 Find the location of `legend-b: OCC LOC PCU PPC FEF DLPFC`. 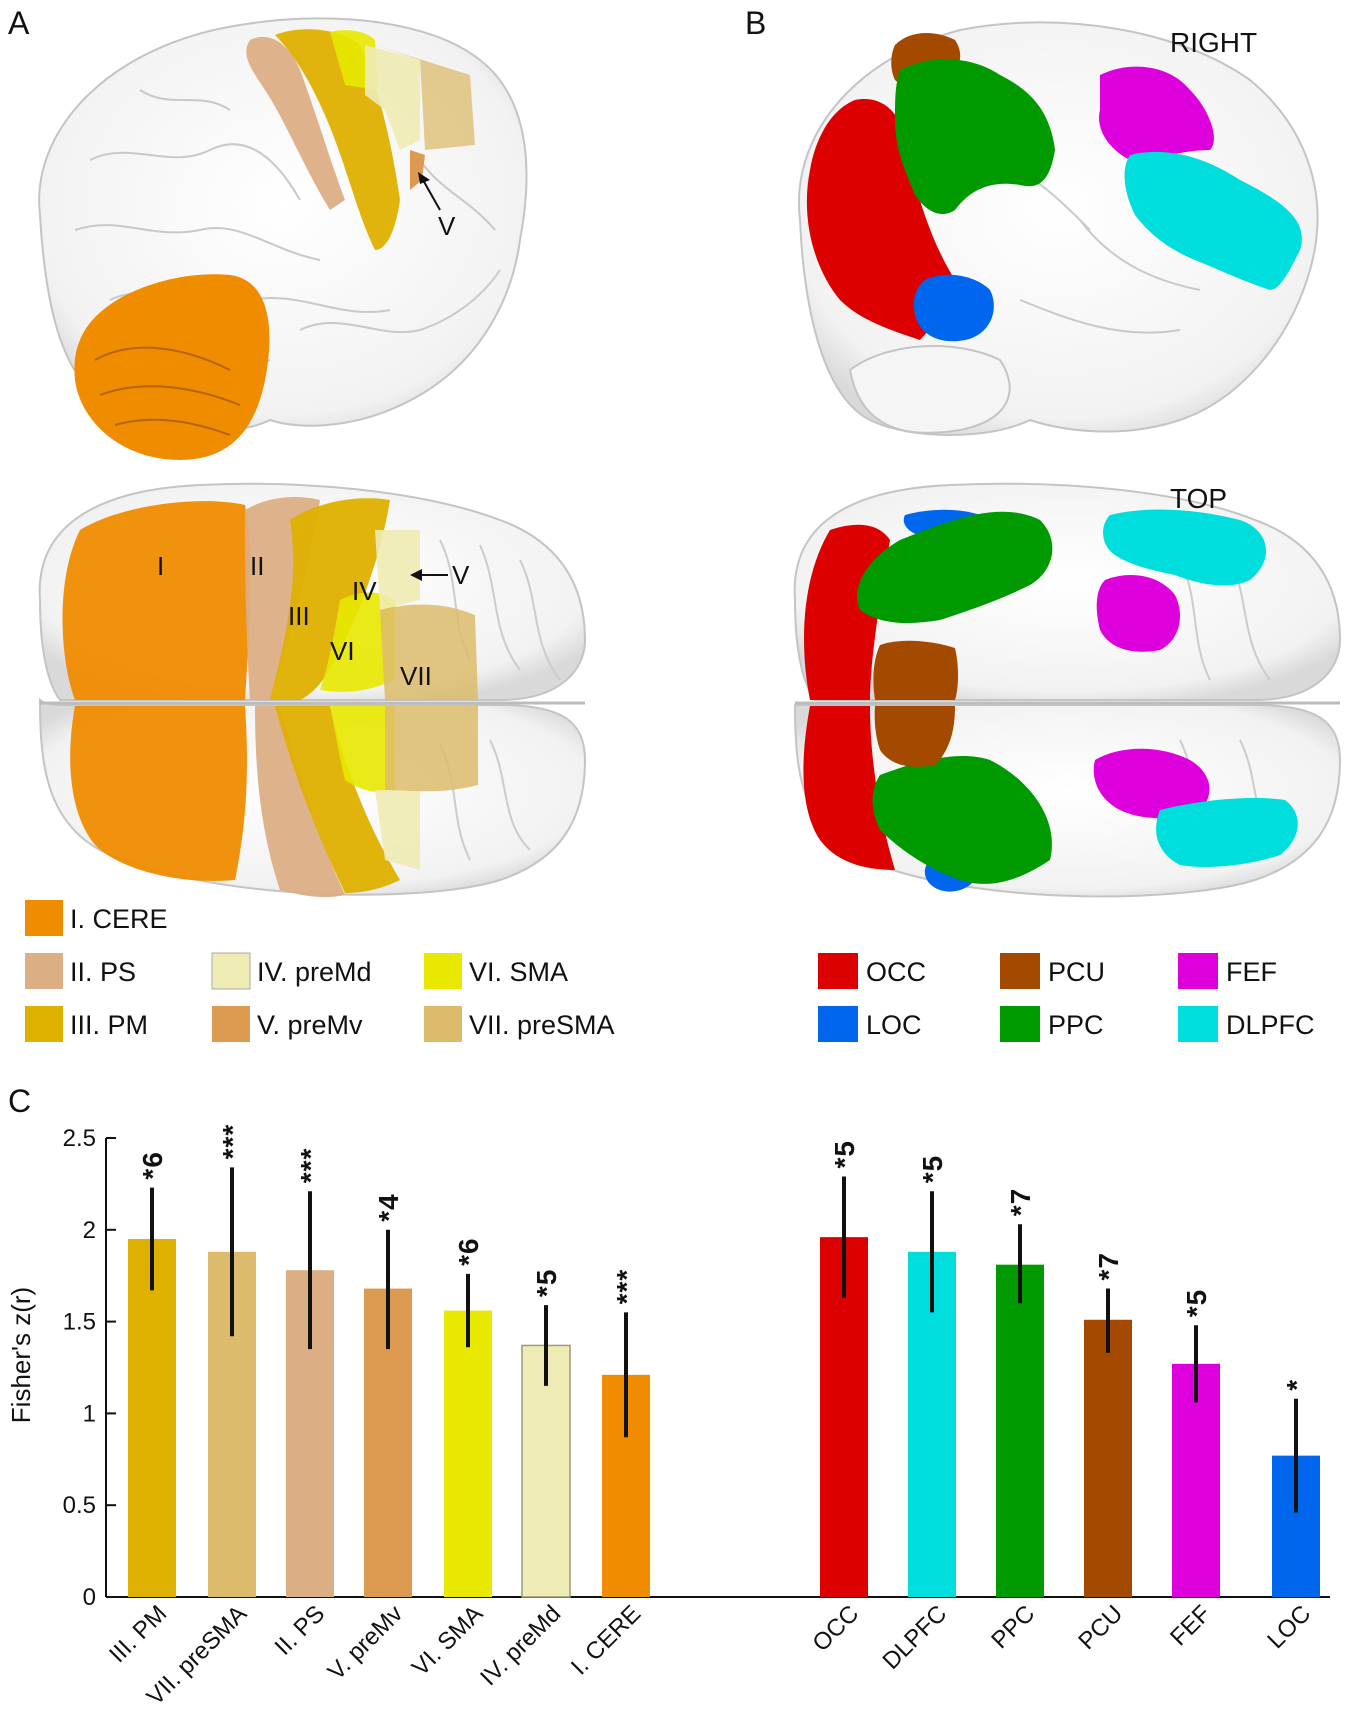

legend-b: OCC LOC PCU PPC FEF DLPFC is located at coordinates (1066, 997).